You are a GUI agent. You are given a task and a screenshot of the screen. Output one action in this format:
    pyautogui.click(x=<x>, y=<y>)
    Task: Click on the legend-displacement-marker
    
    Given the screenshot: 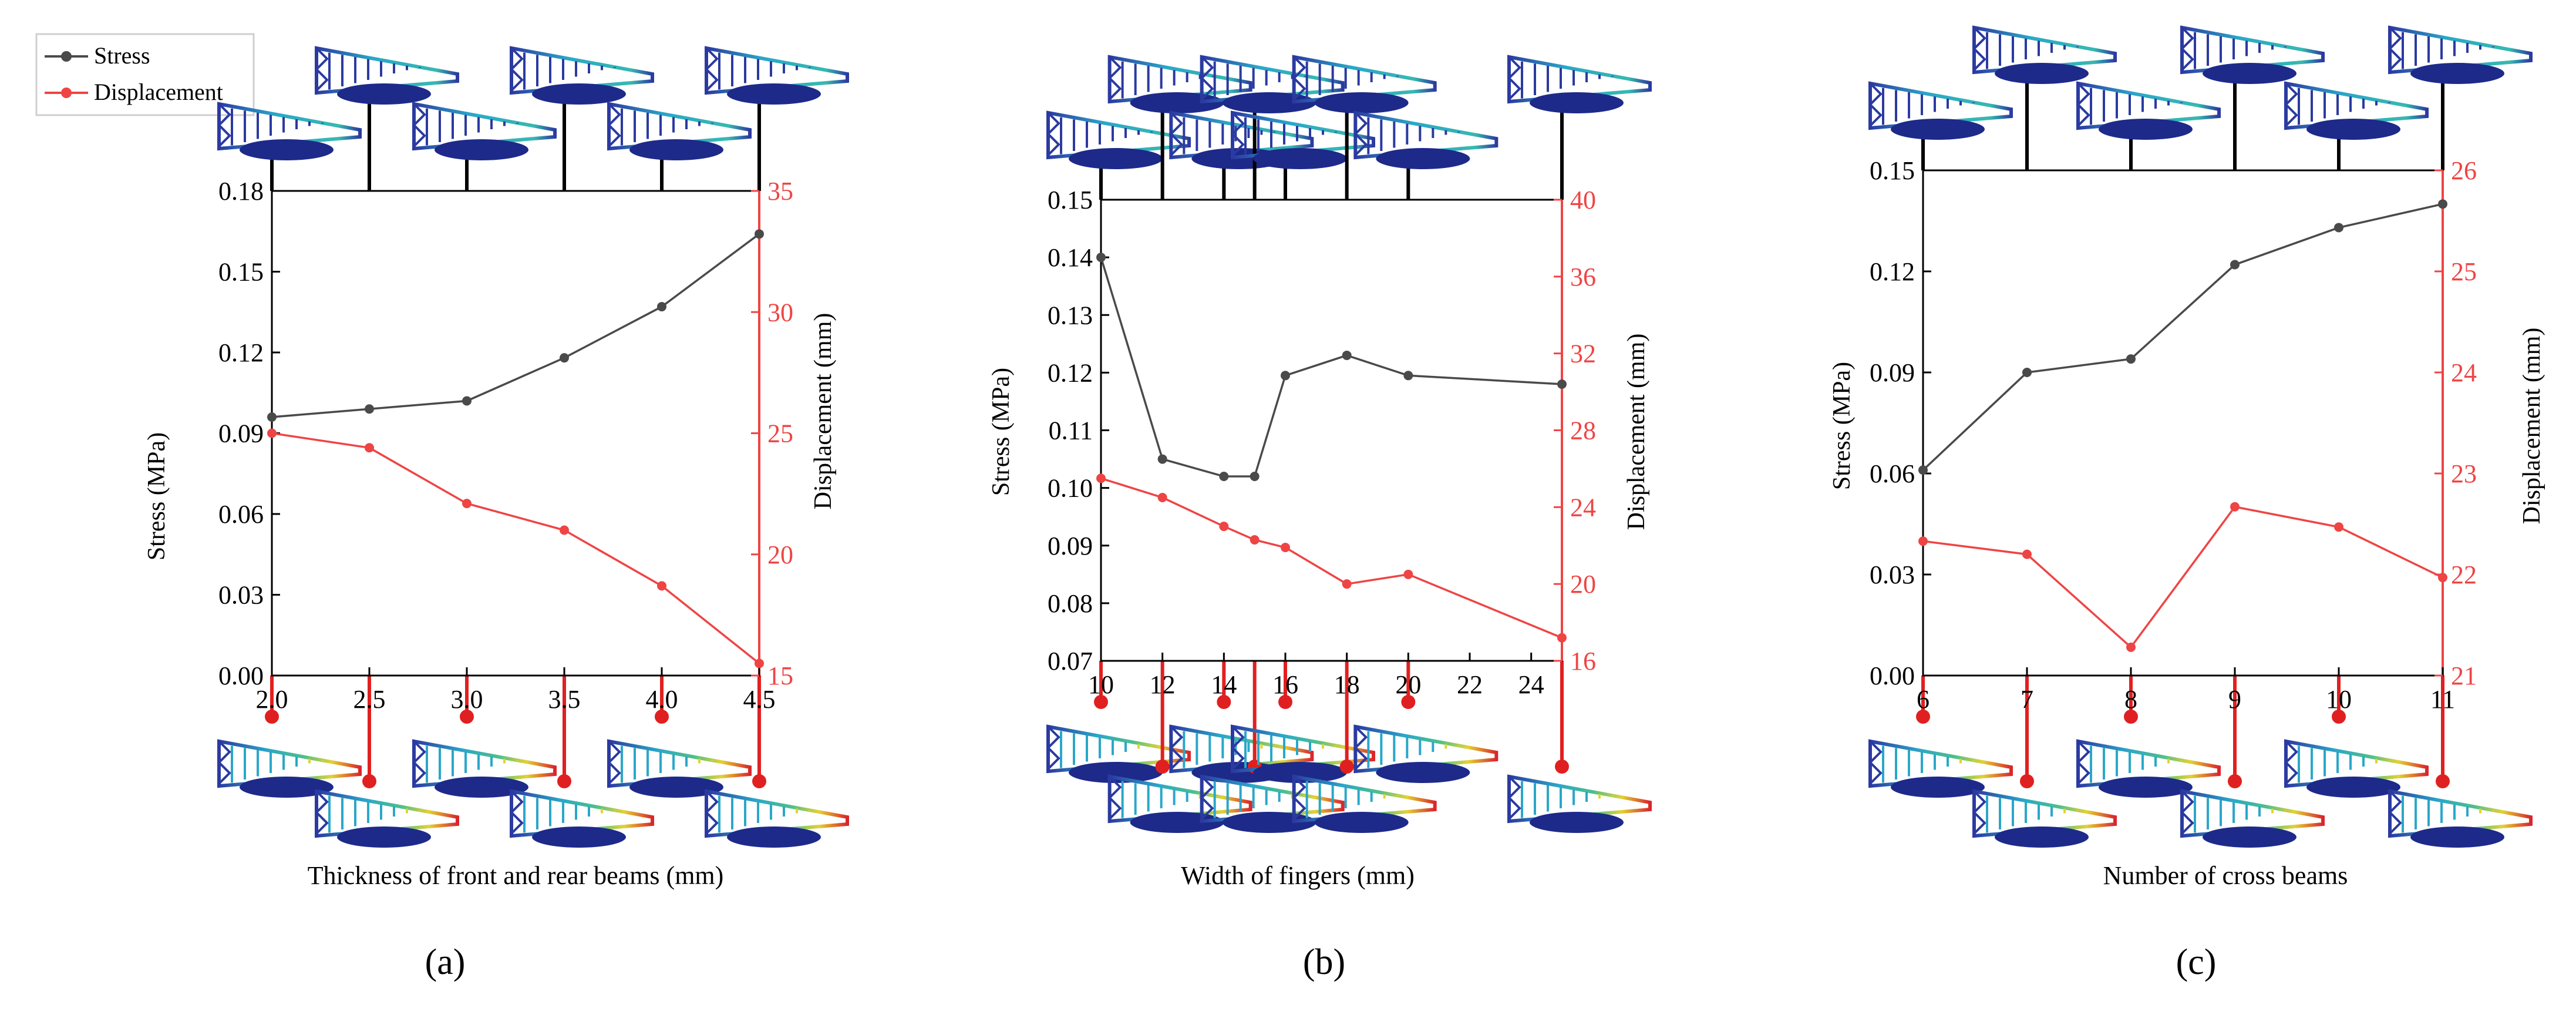 What is the action you would take?
    pyautogui.click(x=66, y=93)
    